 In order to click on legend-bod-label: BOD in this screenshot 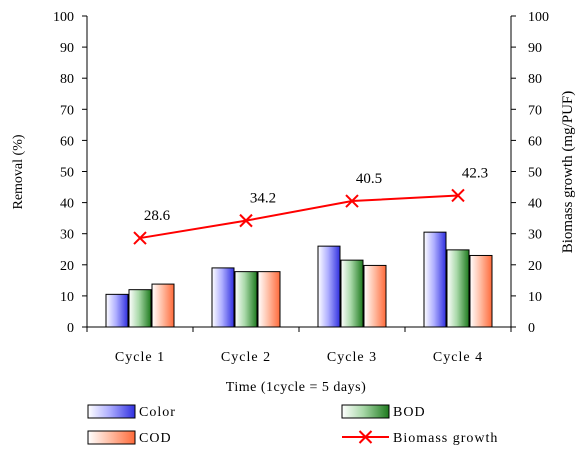, I will do `click(409, 412)`.